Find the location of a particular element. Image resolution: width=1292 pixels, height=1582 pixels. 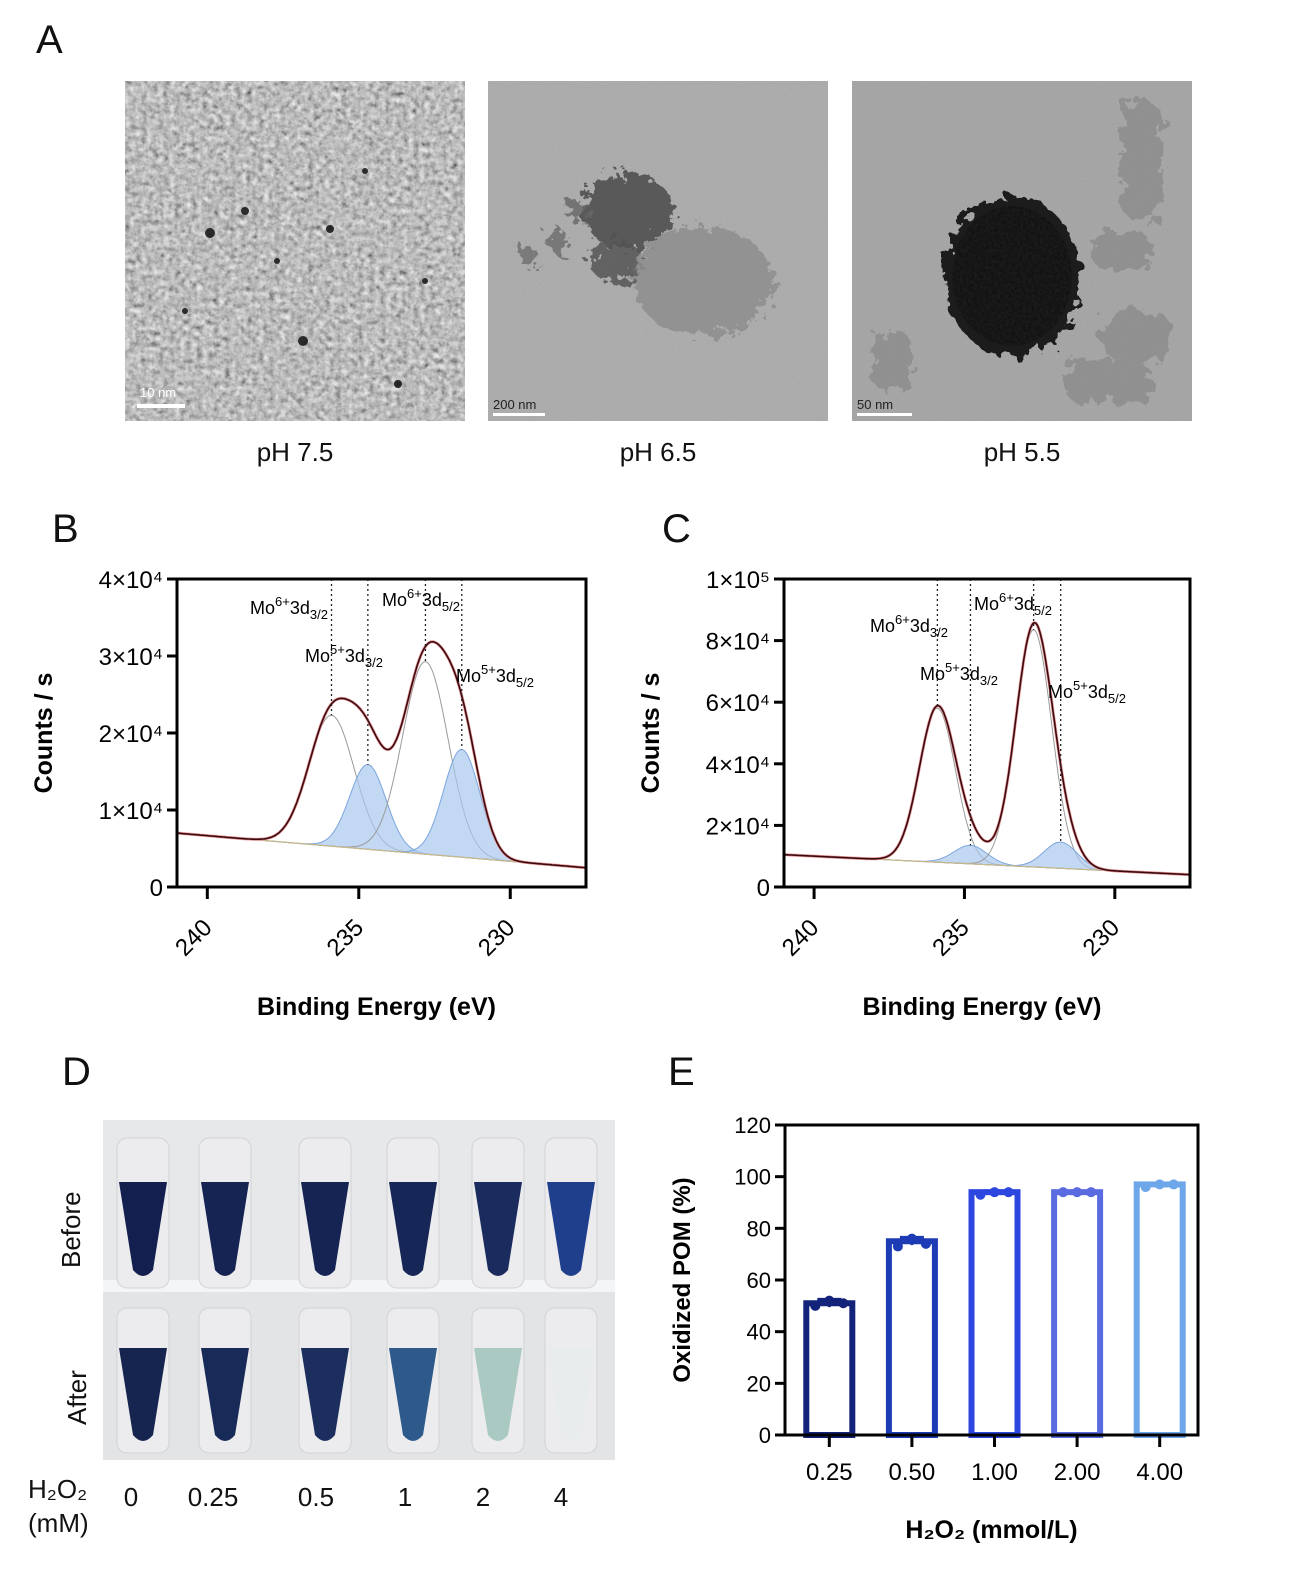

y-tick-label: 8×10⁴ is located at coordinates (738, 642).